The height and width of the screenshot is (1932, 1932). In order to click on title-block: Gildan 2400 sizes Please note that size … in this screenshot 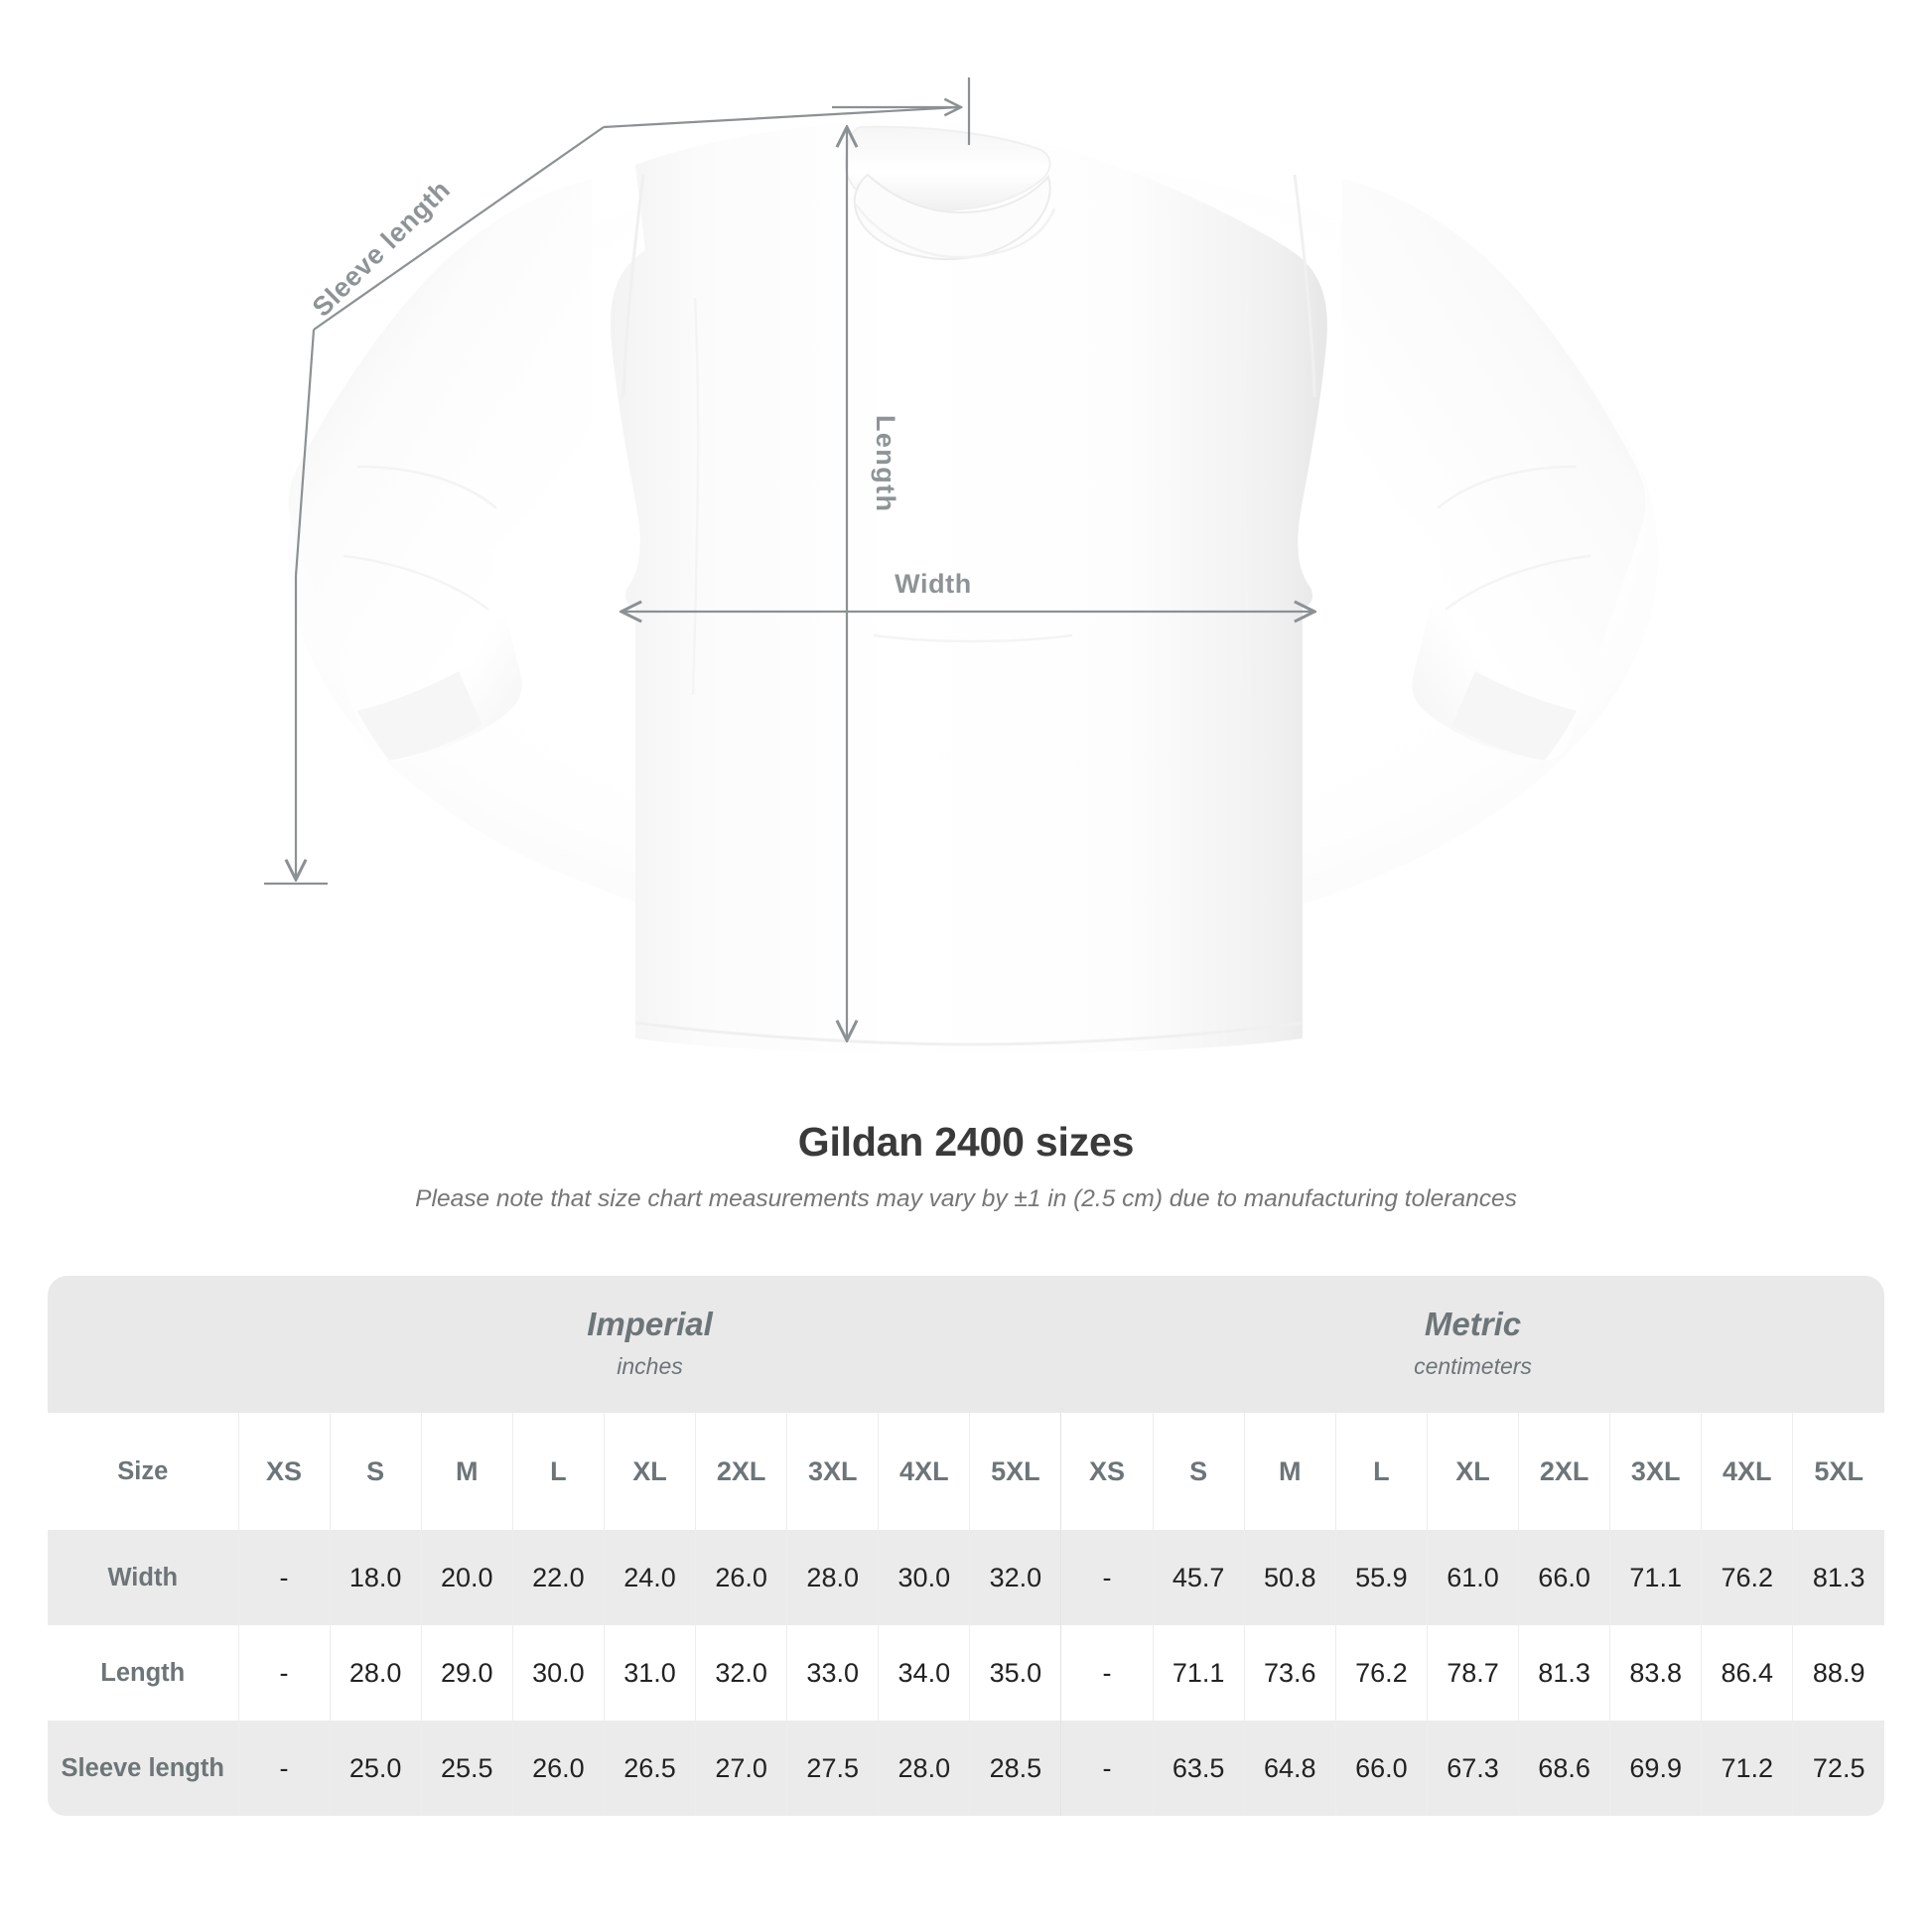, I will do `click(966, 1166)`.